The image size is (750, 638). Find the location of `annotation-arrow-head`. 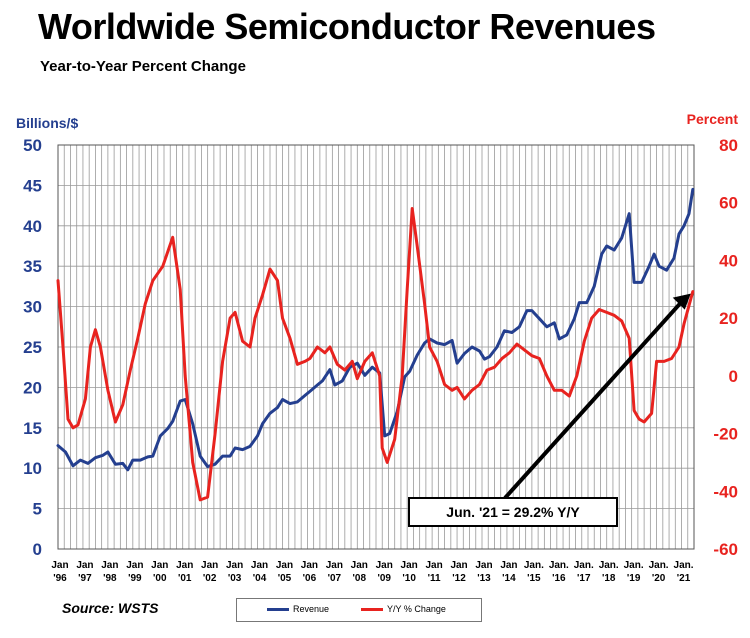

annotation-arrow-head is located at coordinates (681, 301).